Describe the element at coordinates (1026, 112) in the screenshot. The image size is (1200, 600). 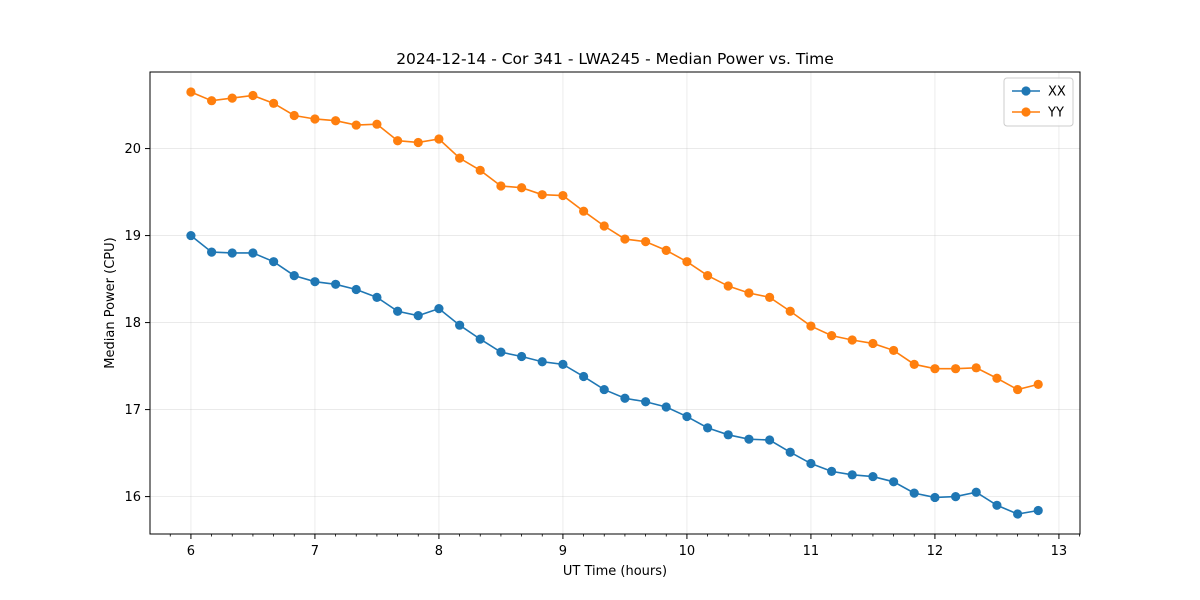
I see `legend-marker-yy` at that location.